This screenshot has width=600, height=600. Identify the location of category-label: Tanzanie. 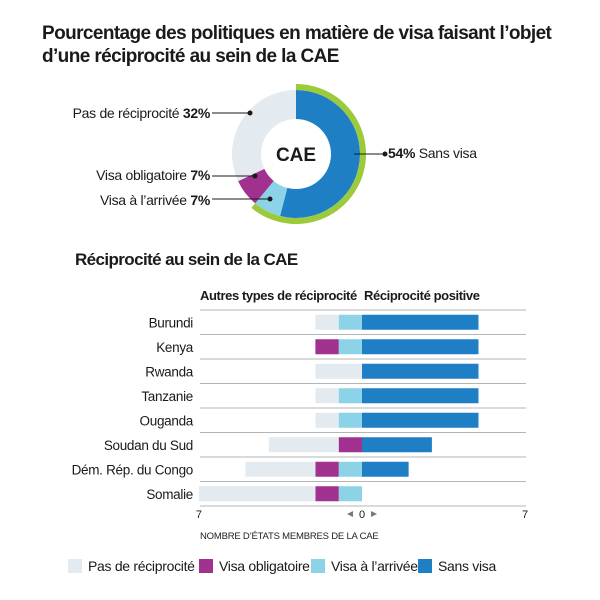
(167, 396).